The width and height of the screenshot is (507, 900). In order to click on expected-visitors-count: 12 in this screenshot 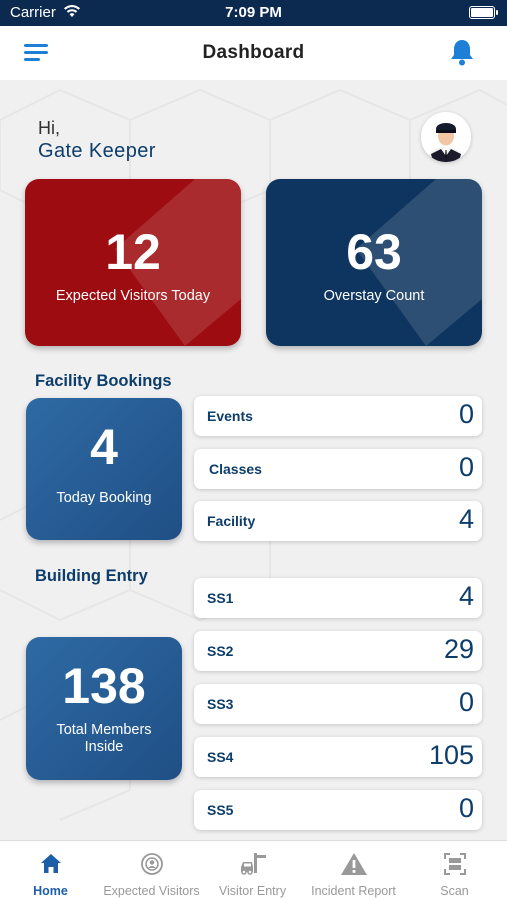, I will do `click(133, 252)`.